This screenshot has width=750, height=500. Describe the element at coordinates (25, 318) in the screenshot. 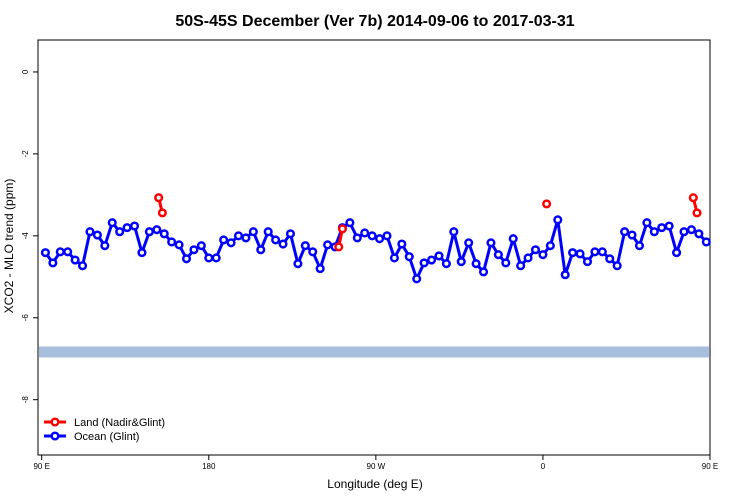

I see `y-tick-label: -6` at that location.